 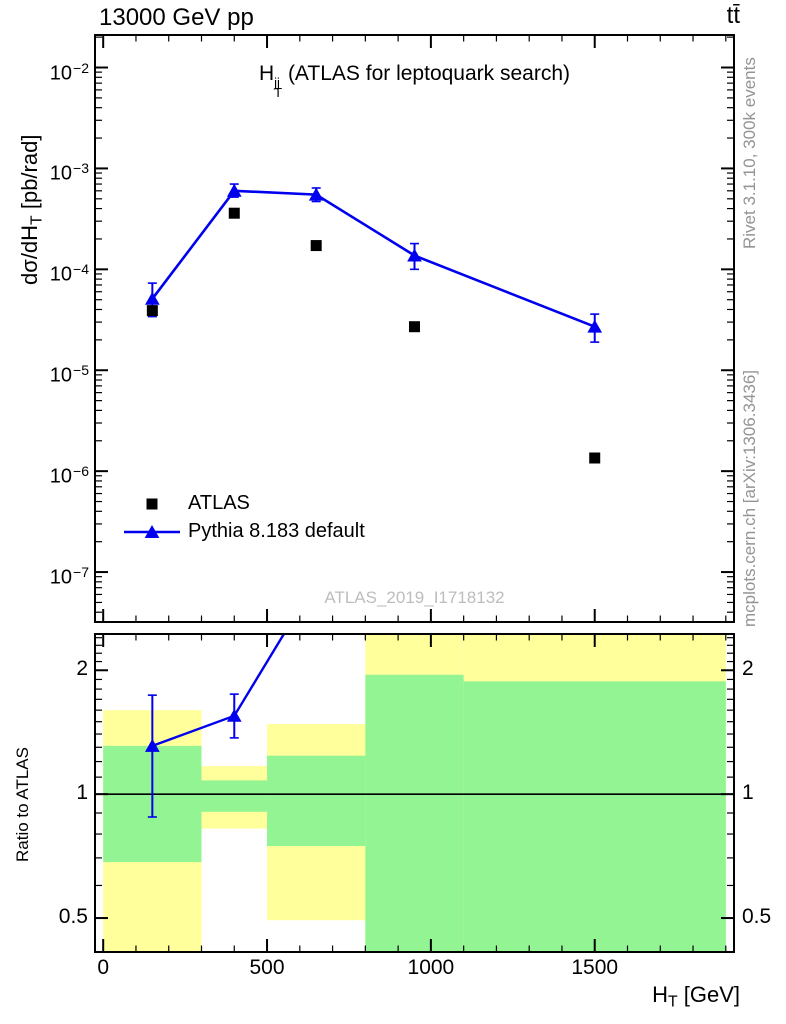 I want to click on model-line, so click(x=373, y=258).